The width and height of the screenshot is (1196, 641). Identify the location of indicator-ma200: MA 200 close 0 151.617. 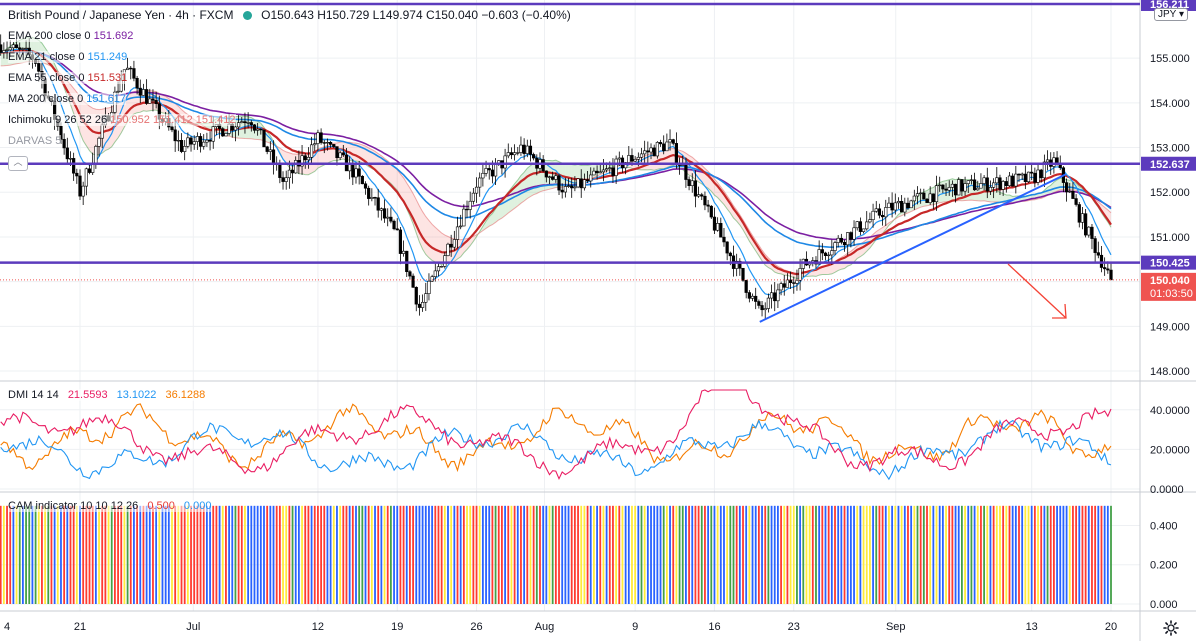
(67, 99).